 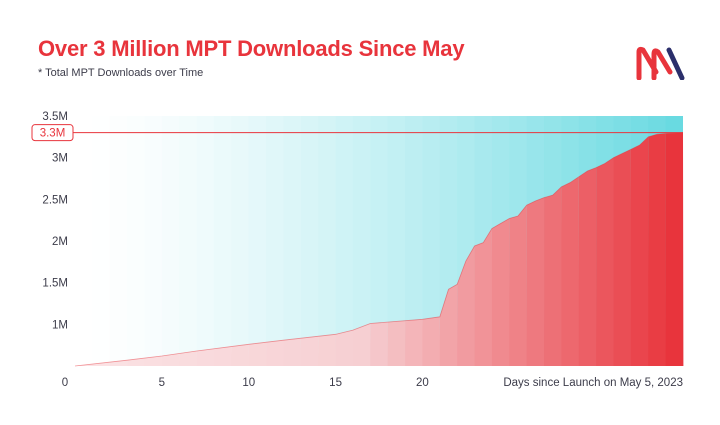 I want to click on x-tick-label: 10, so click(x=248, y=383).